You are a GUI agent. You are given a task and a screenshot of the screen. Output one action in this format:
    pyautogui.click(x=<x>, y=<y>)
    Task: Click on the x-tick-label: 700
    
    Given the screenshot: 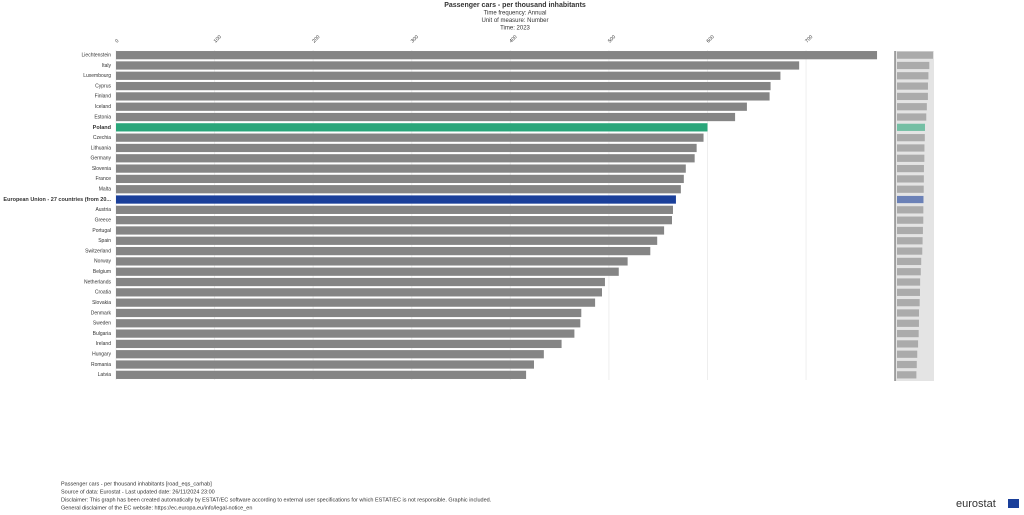 What is the action you would take?
    pyautogui.click(x=809, y=39)
    